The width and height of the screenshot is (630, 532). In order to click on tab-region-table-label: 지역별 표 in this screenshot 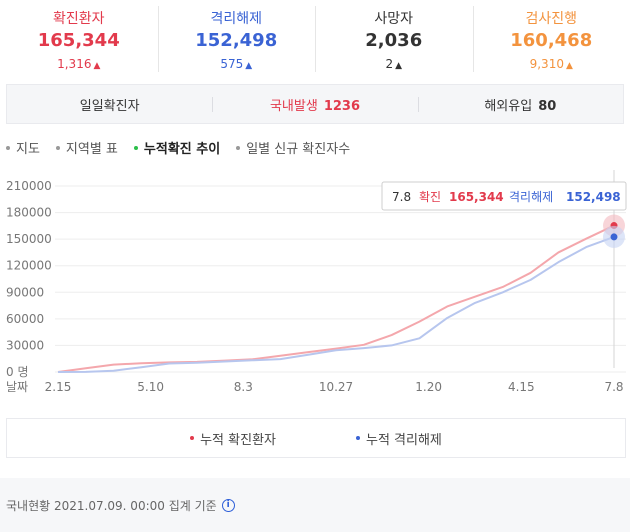, I will do `click(91, 149)`.